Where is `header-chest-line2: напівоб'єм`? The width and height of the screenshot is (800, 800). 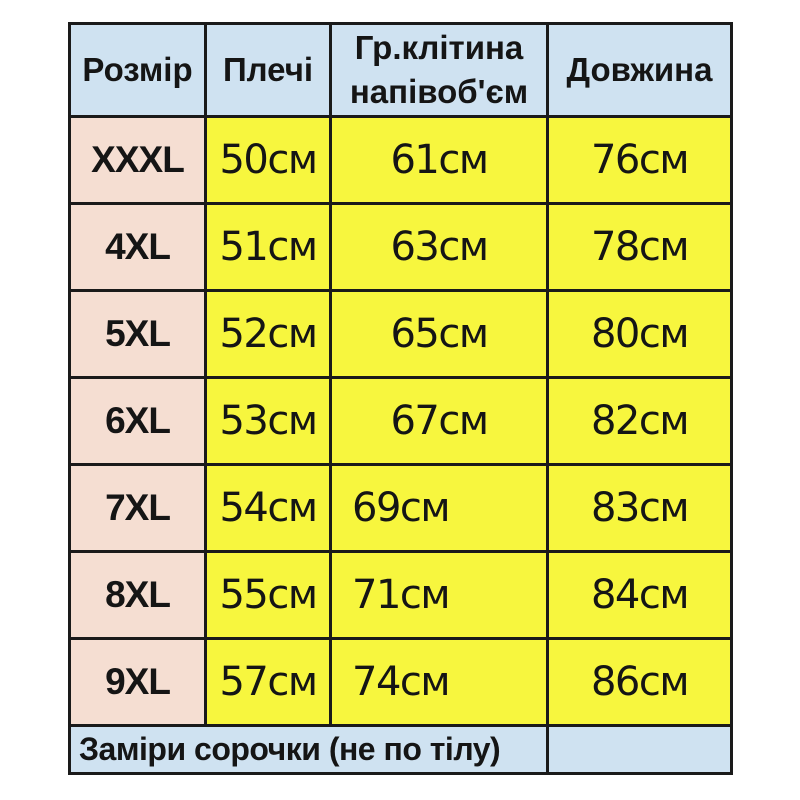
header-chest-line2: напівоб'єм is located at coordinates (439, 91).